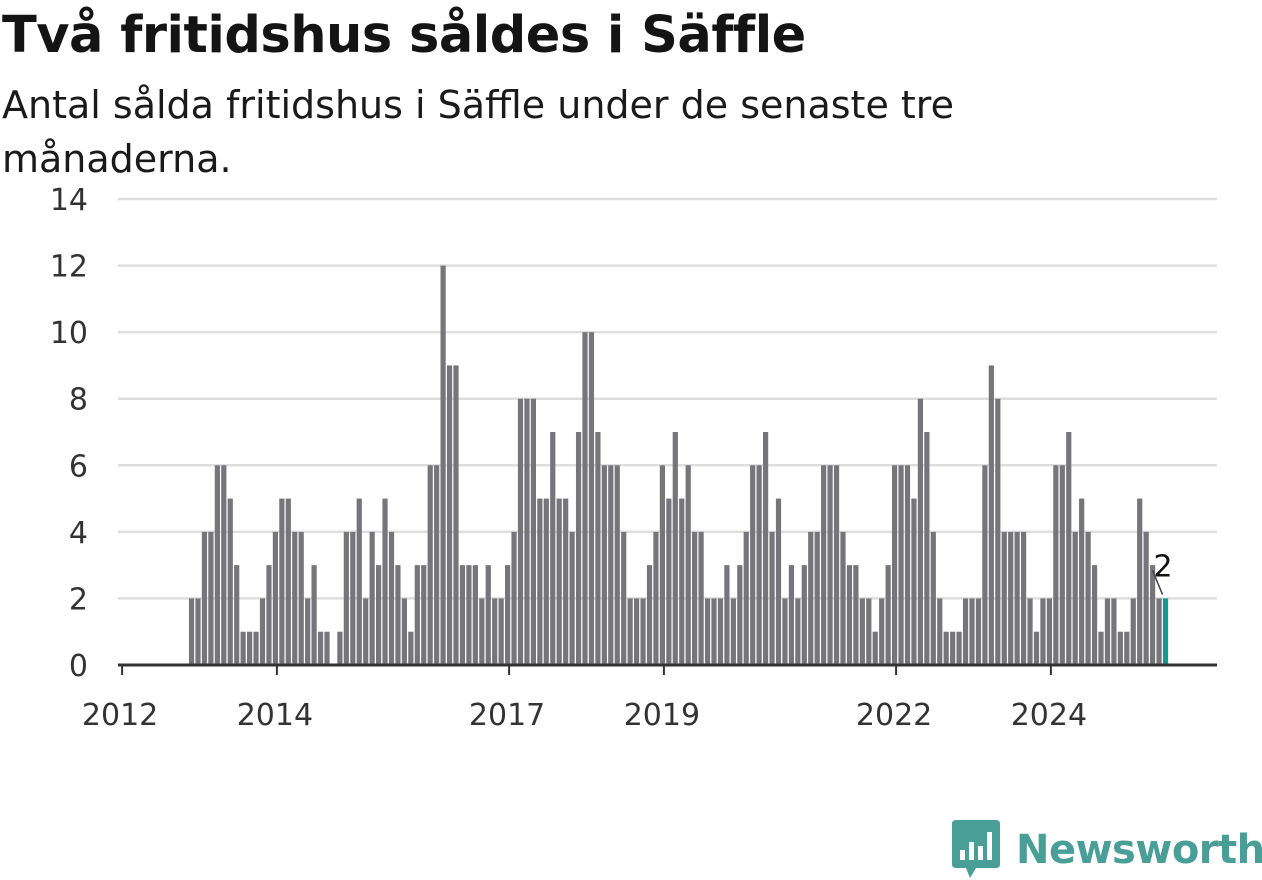  What do you see at coordinates (1162, 572) in the screenshot?
I see `annotation-layer: 2` at bounding box center [1162, 572].